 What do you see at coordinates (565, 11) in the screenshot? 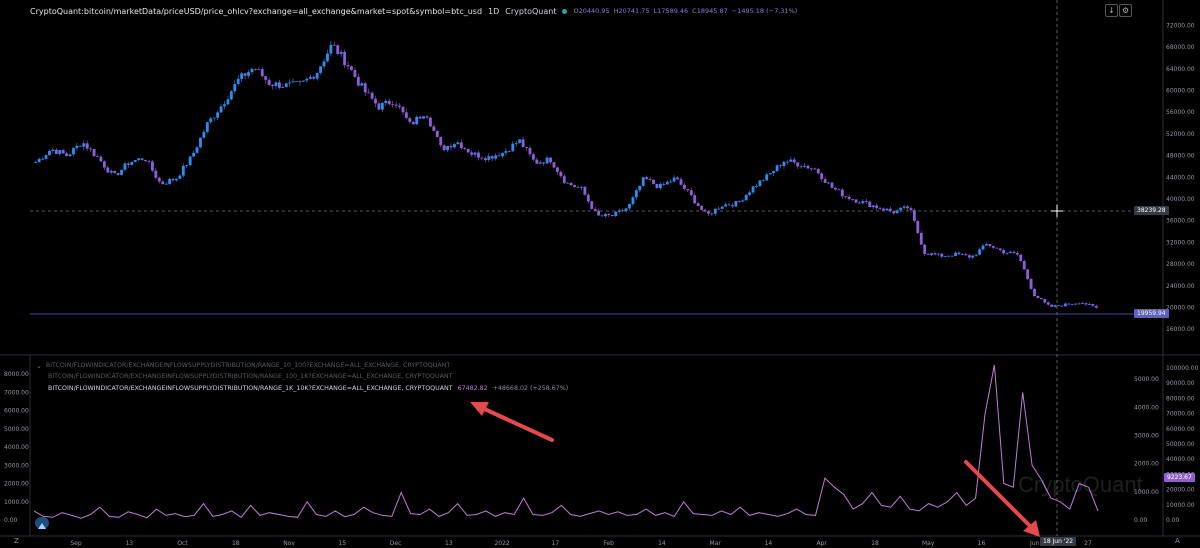
I see `market-status-icon` at bounding box center [565, 11].